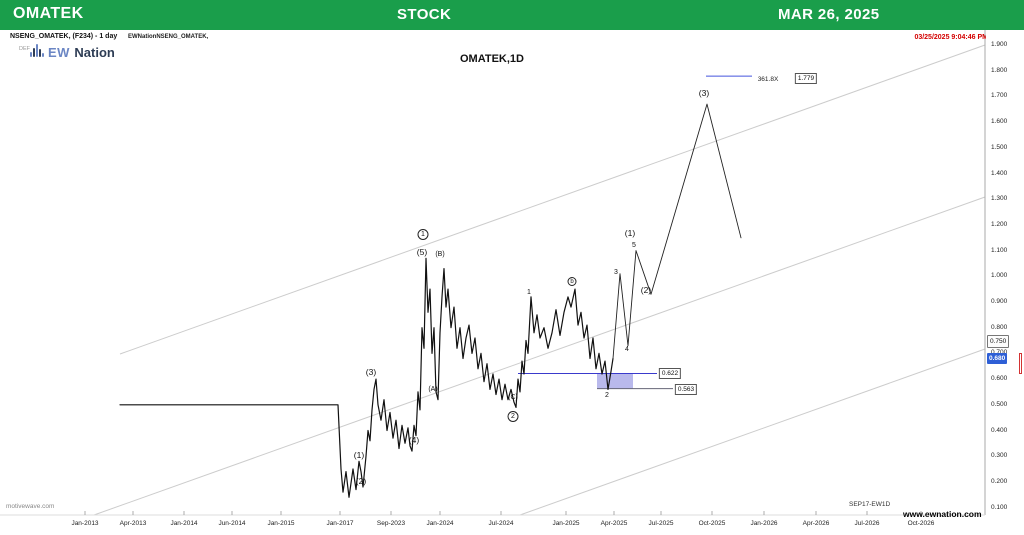 This screenshot has height=535, width=1024. Describe the element at coordinates (64, 36) in the screenshot. I see `instrument-label: NSENG_OMATEK, (F234) - 1 day` at that location.